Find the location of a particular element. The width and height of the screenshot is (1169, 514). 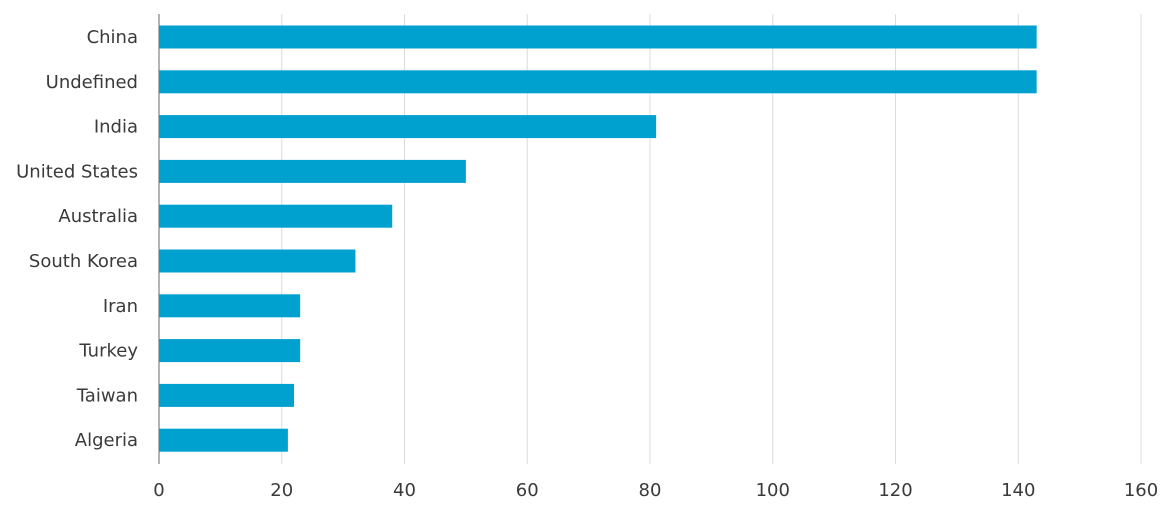

x-tick-label: 0 is located at coordinates (158, 490).